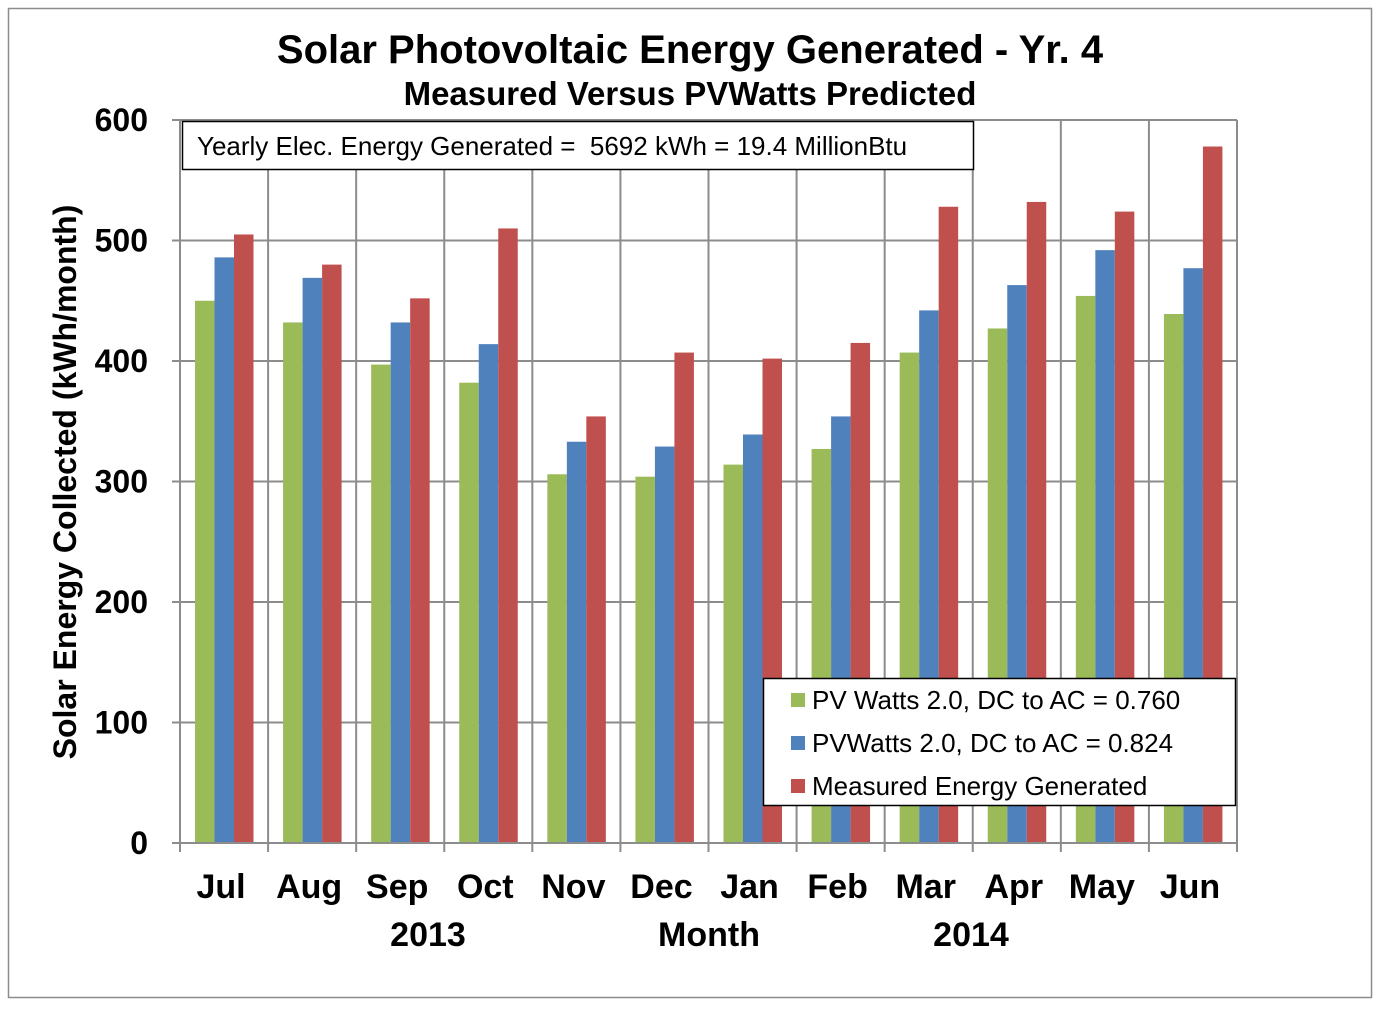 The height and width of the screenshot is (1011, 1380). I want to click on x-tick-label: Nov, so click(573, 887).